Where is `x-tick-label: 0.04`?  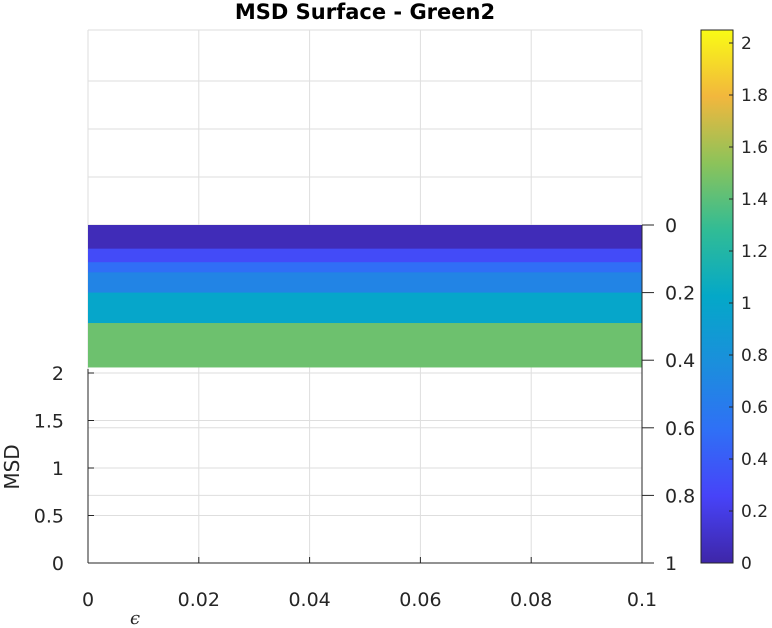 x-tick-label: 0.04 is located at coordinates (309, 600).